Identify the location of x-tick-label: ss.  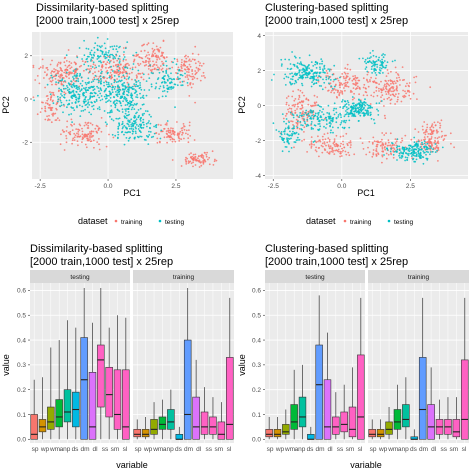
(444, 449).